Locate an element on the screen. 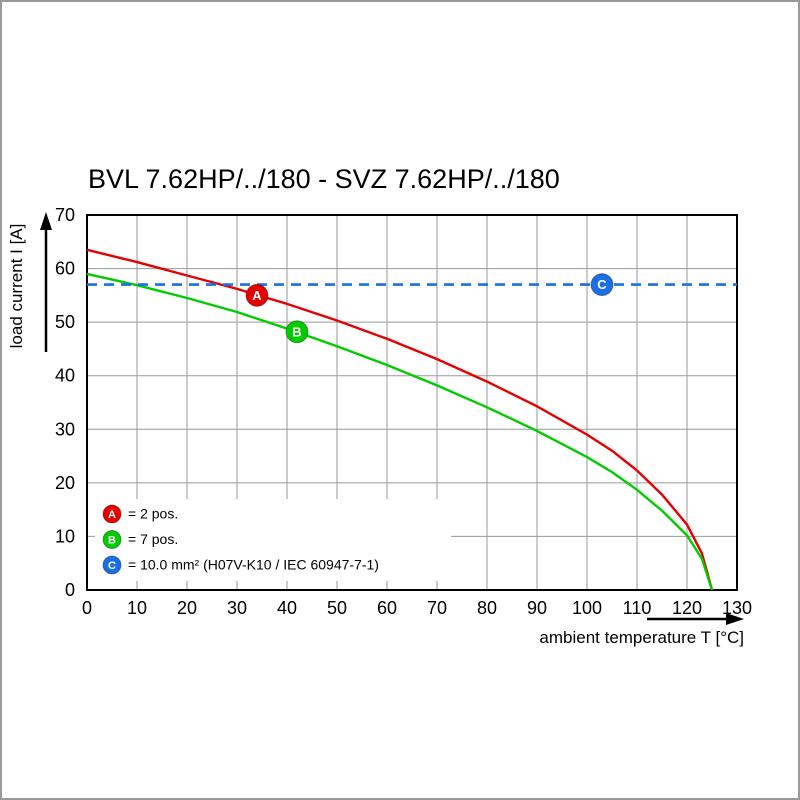 This screenshot has height=800, width=800. x-tick-label: 100 is located at coordinates (587, 608).